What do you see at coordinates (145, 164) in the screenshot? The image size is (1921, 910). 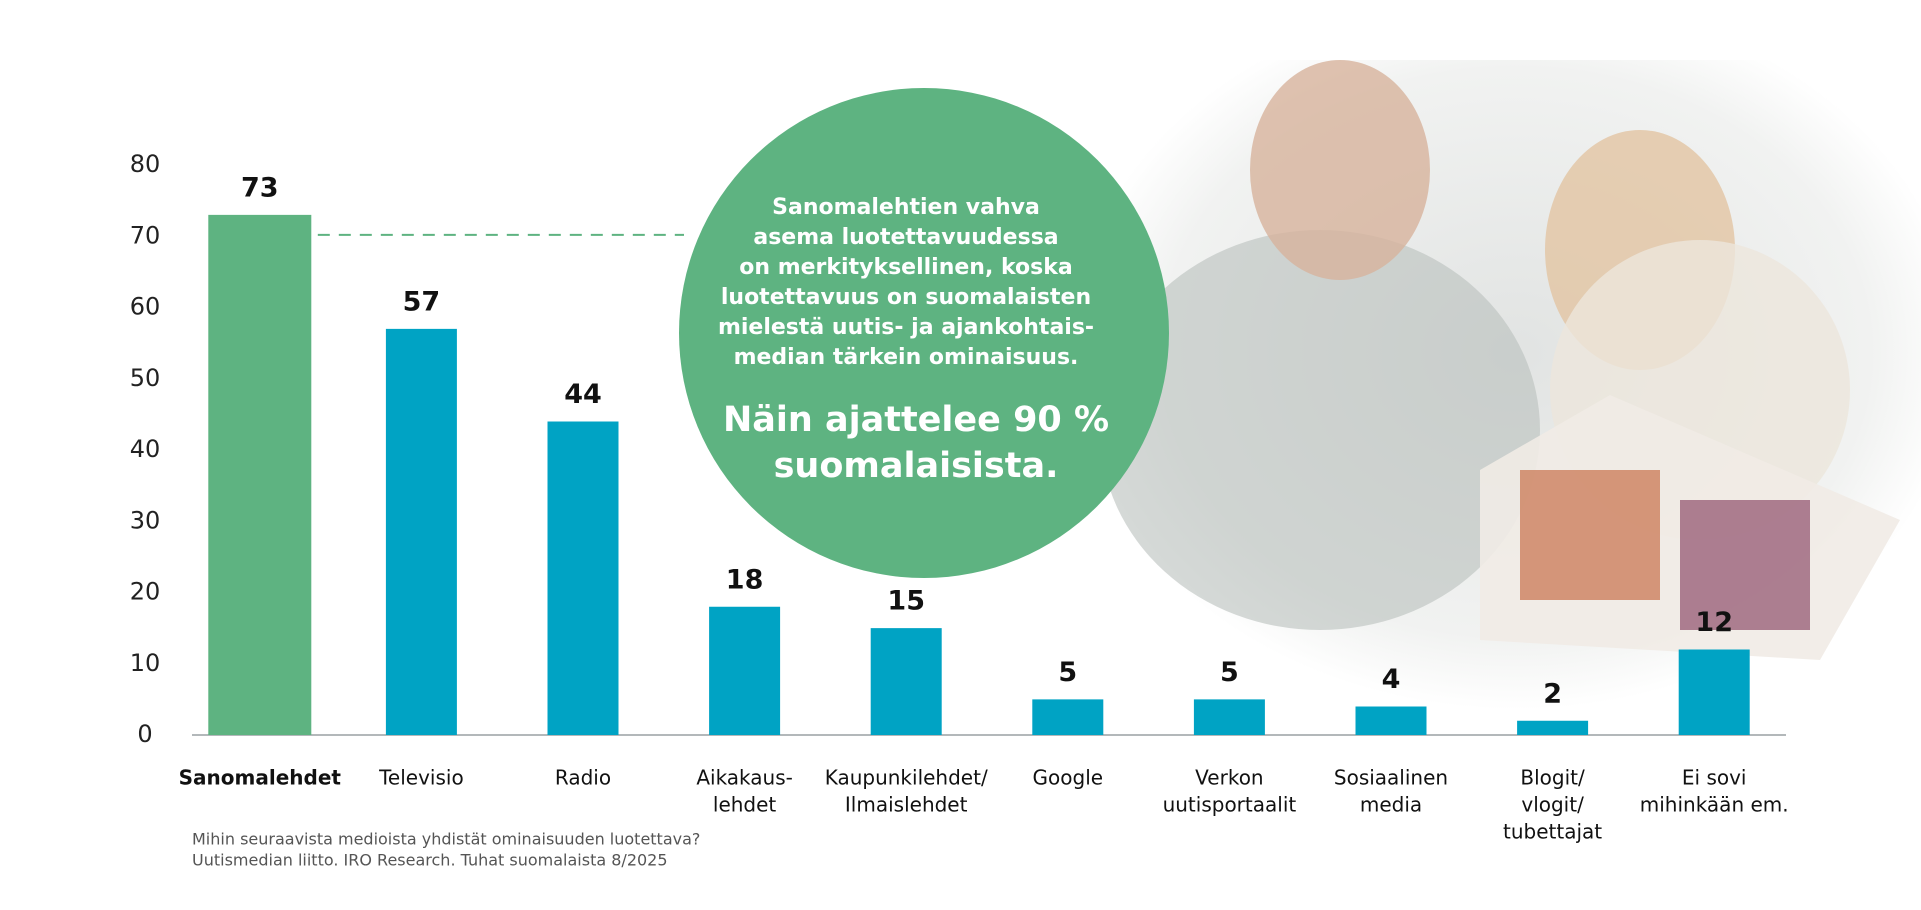 I see `y-tick-label: 80` at bounding box center [145, 164].